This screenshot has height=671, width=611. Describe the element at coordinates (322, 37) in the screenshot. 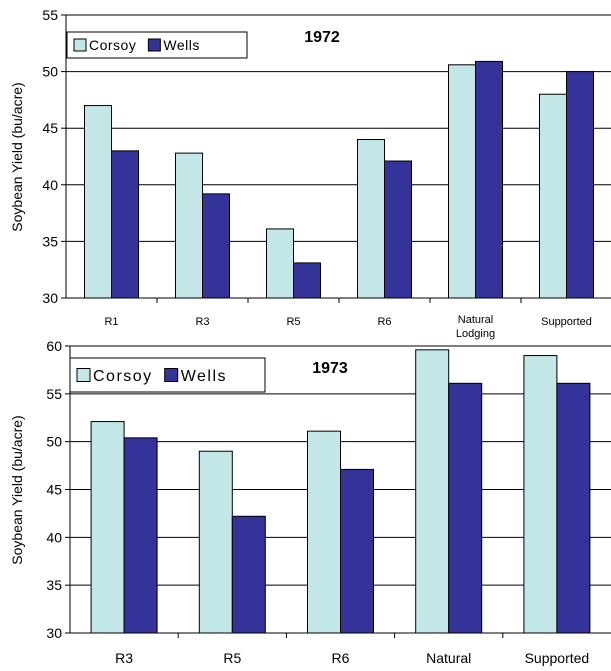

I see `chart-title: 1972` at that location.